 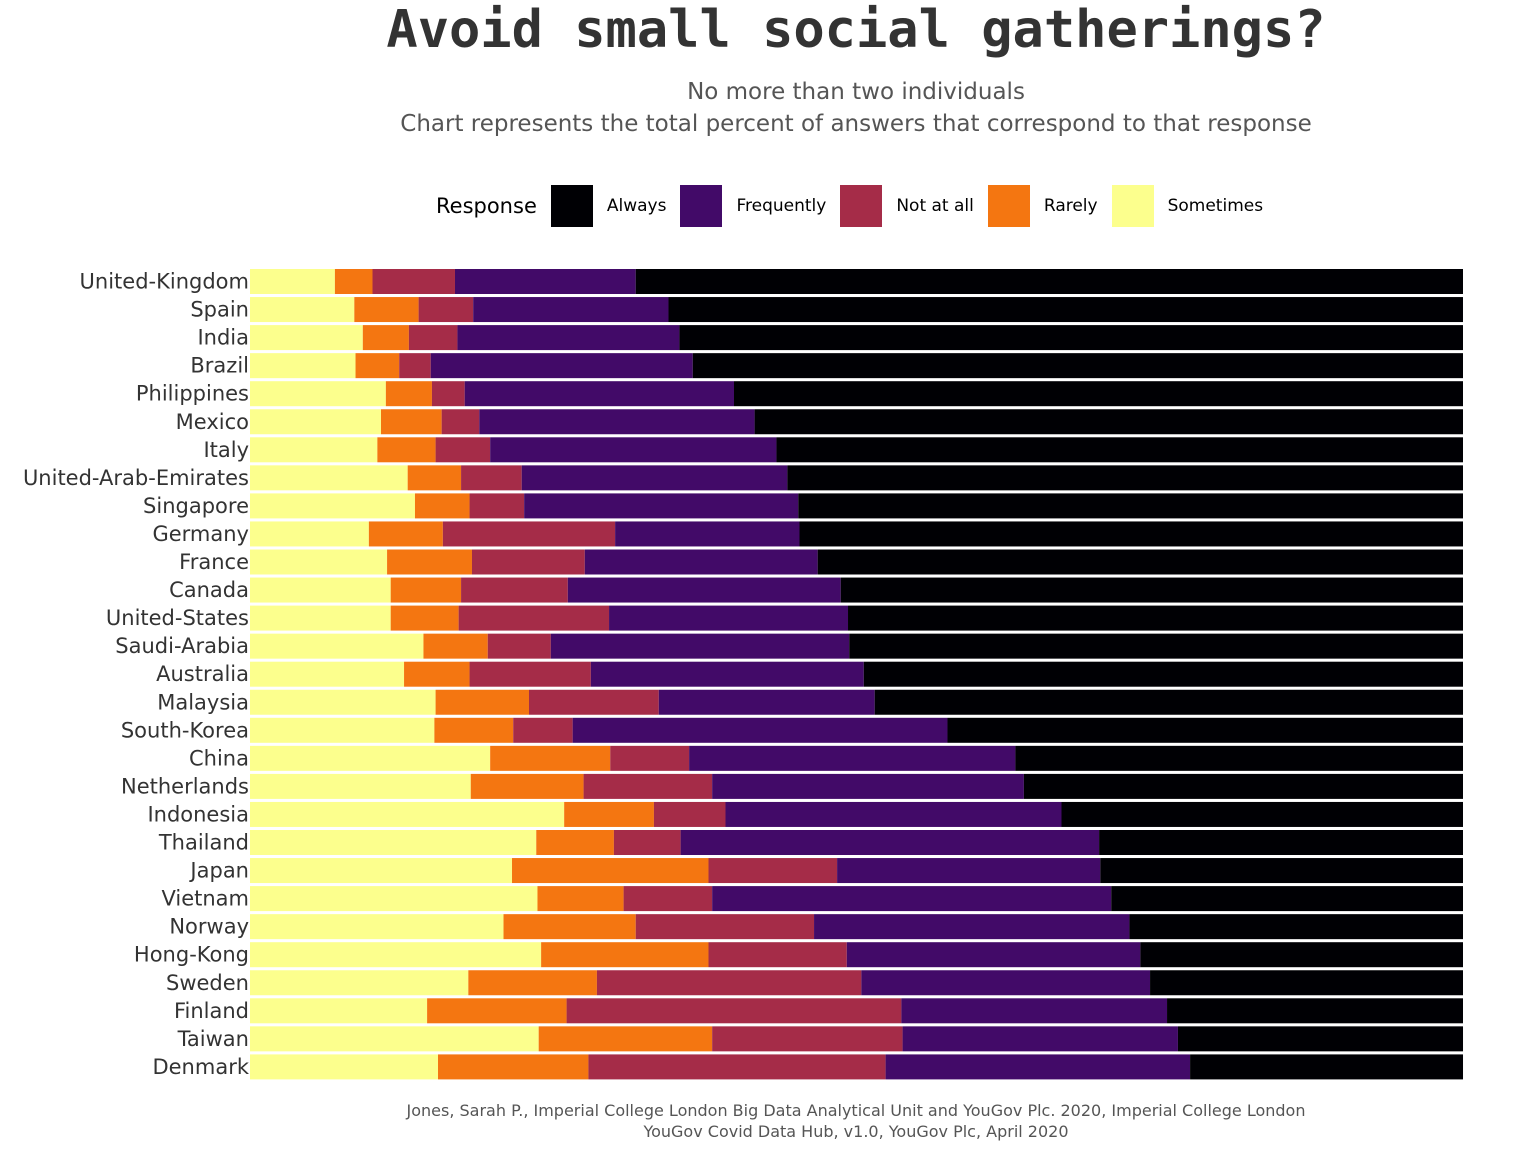 I want to click on bar-segment-taiwan-not-at-all, so click(x=807, y=1039).